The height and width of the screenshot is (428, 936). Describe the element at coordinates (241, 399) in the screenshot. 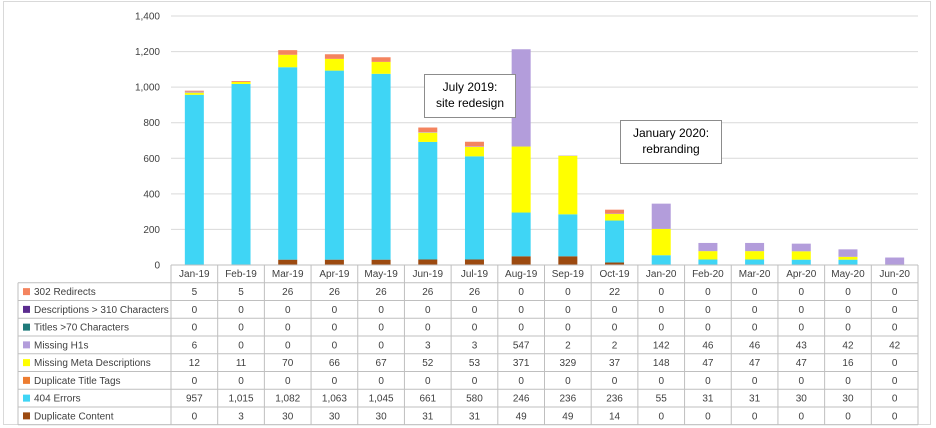

I see `data-label: 1,015` at that location.